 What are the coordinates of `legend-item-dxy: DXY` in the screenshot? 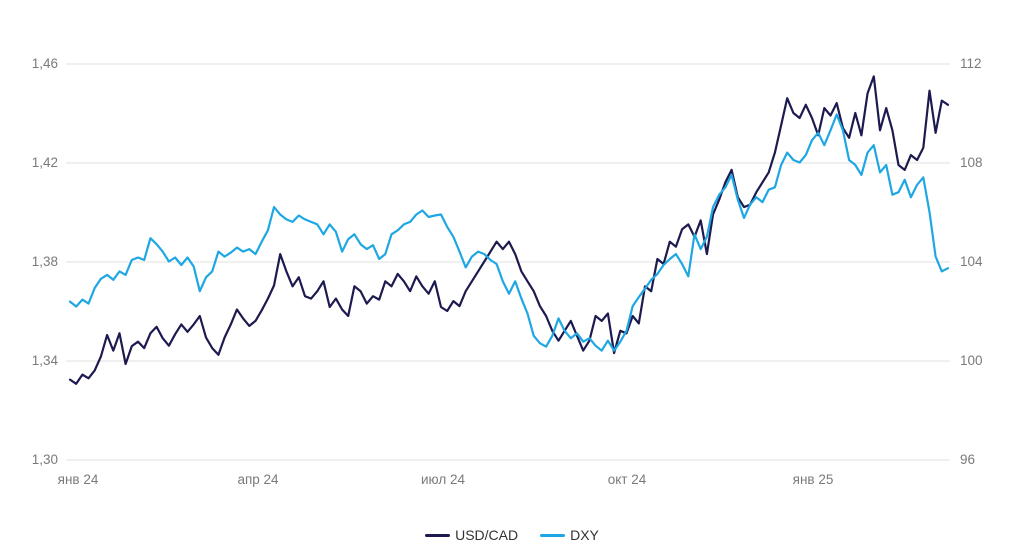 It's located at (569, 535).